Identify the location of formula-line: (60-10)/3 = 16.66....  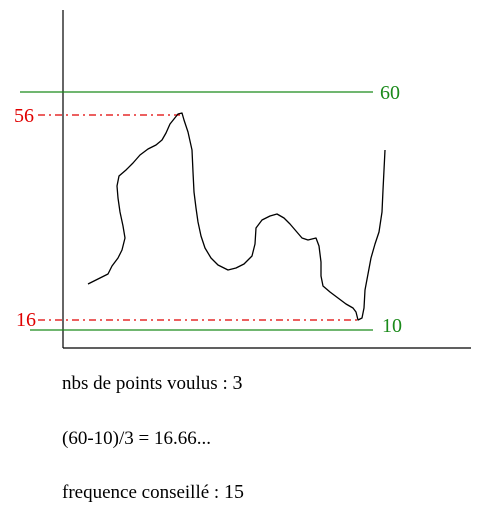
(136, 439).